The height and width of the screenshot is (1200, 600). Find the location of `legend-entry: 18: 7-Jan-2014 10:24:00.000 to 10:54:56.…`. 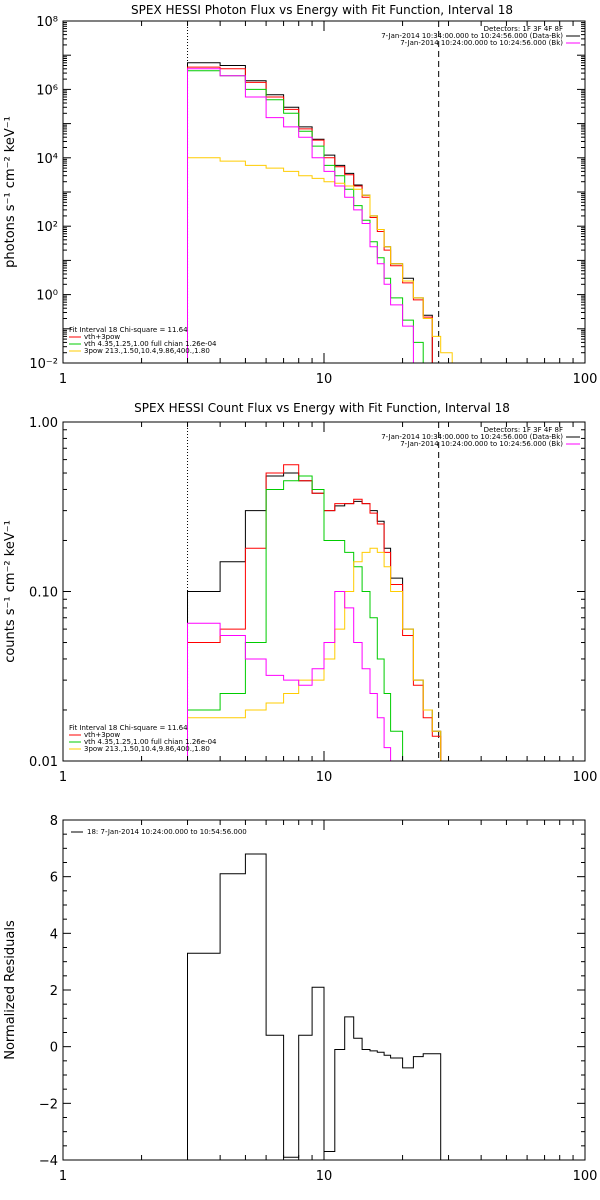

legend-entry: 18: 7-Jan-2014 10:24:00.000 to 10:54:56.… is located at coordinates (167, 832).